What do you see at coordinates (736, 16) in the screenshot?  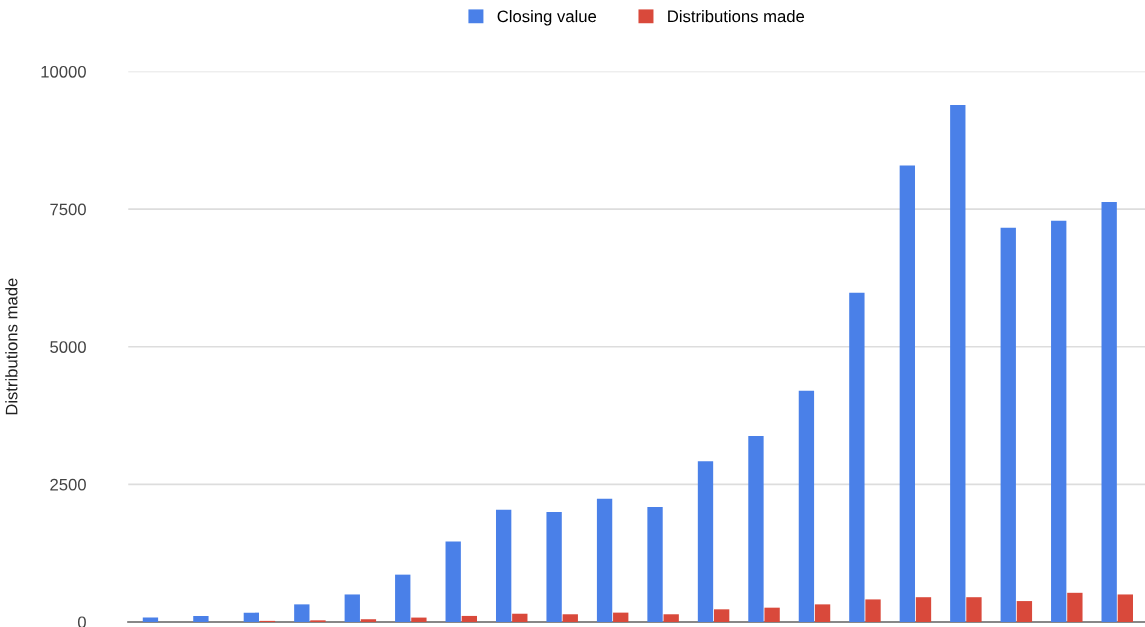 I see `legend-label: Distributions made` at bounding box center [736, 16].